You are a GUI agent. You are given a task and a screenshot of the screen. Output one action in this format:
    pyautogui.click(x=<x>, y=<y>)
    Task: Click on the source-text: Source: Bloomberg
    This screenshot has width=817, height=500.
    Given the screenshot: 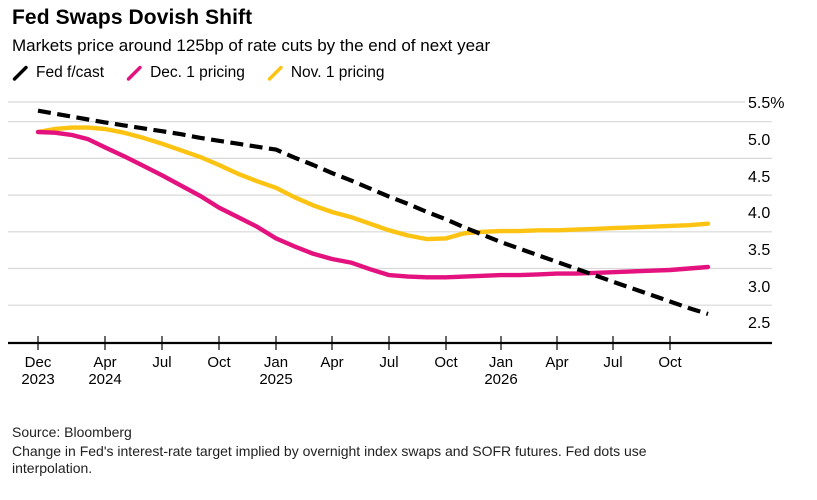 What is the action you would take?
    pyautogui.click(x=72, y=432)
    